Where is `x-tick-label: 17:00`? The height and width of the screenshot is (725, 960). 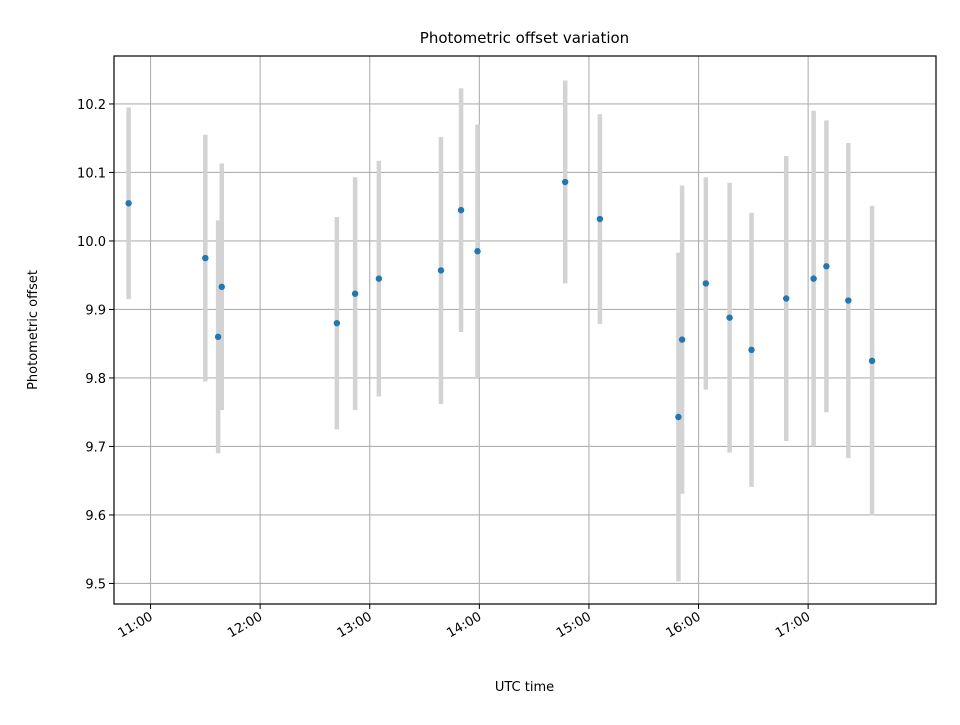 x-tick-label: 17:00 is located at coordinates (793, 625).